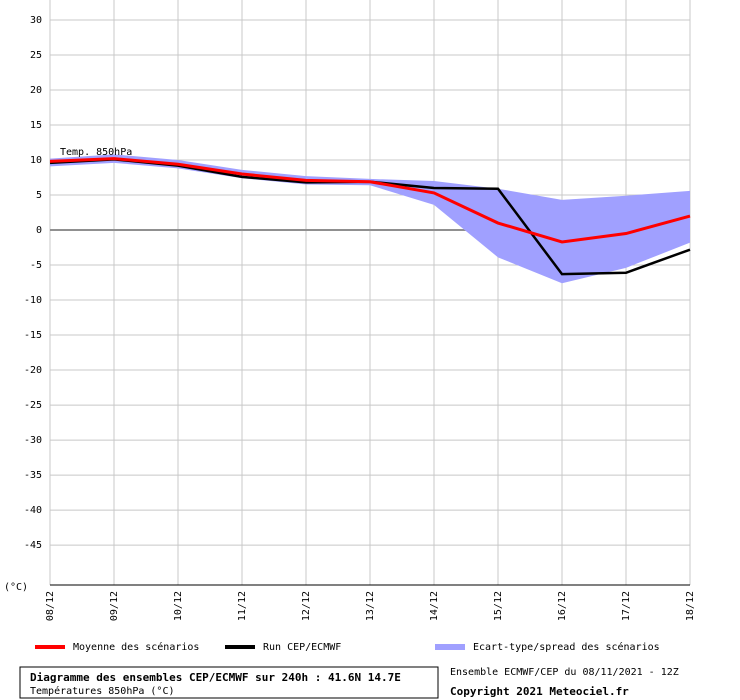  I want to click on footer-run: Ensemble ECMWF/CEP du 08/11/2021 - 12Z, so click(564, 672).